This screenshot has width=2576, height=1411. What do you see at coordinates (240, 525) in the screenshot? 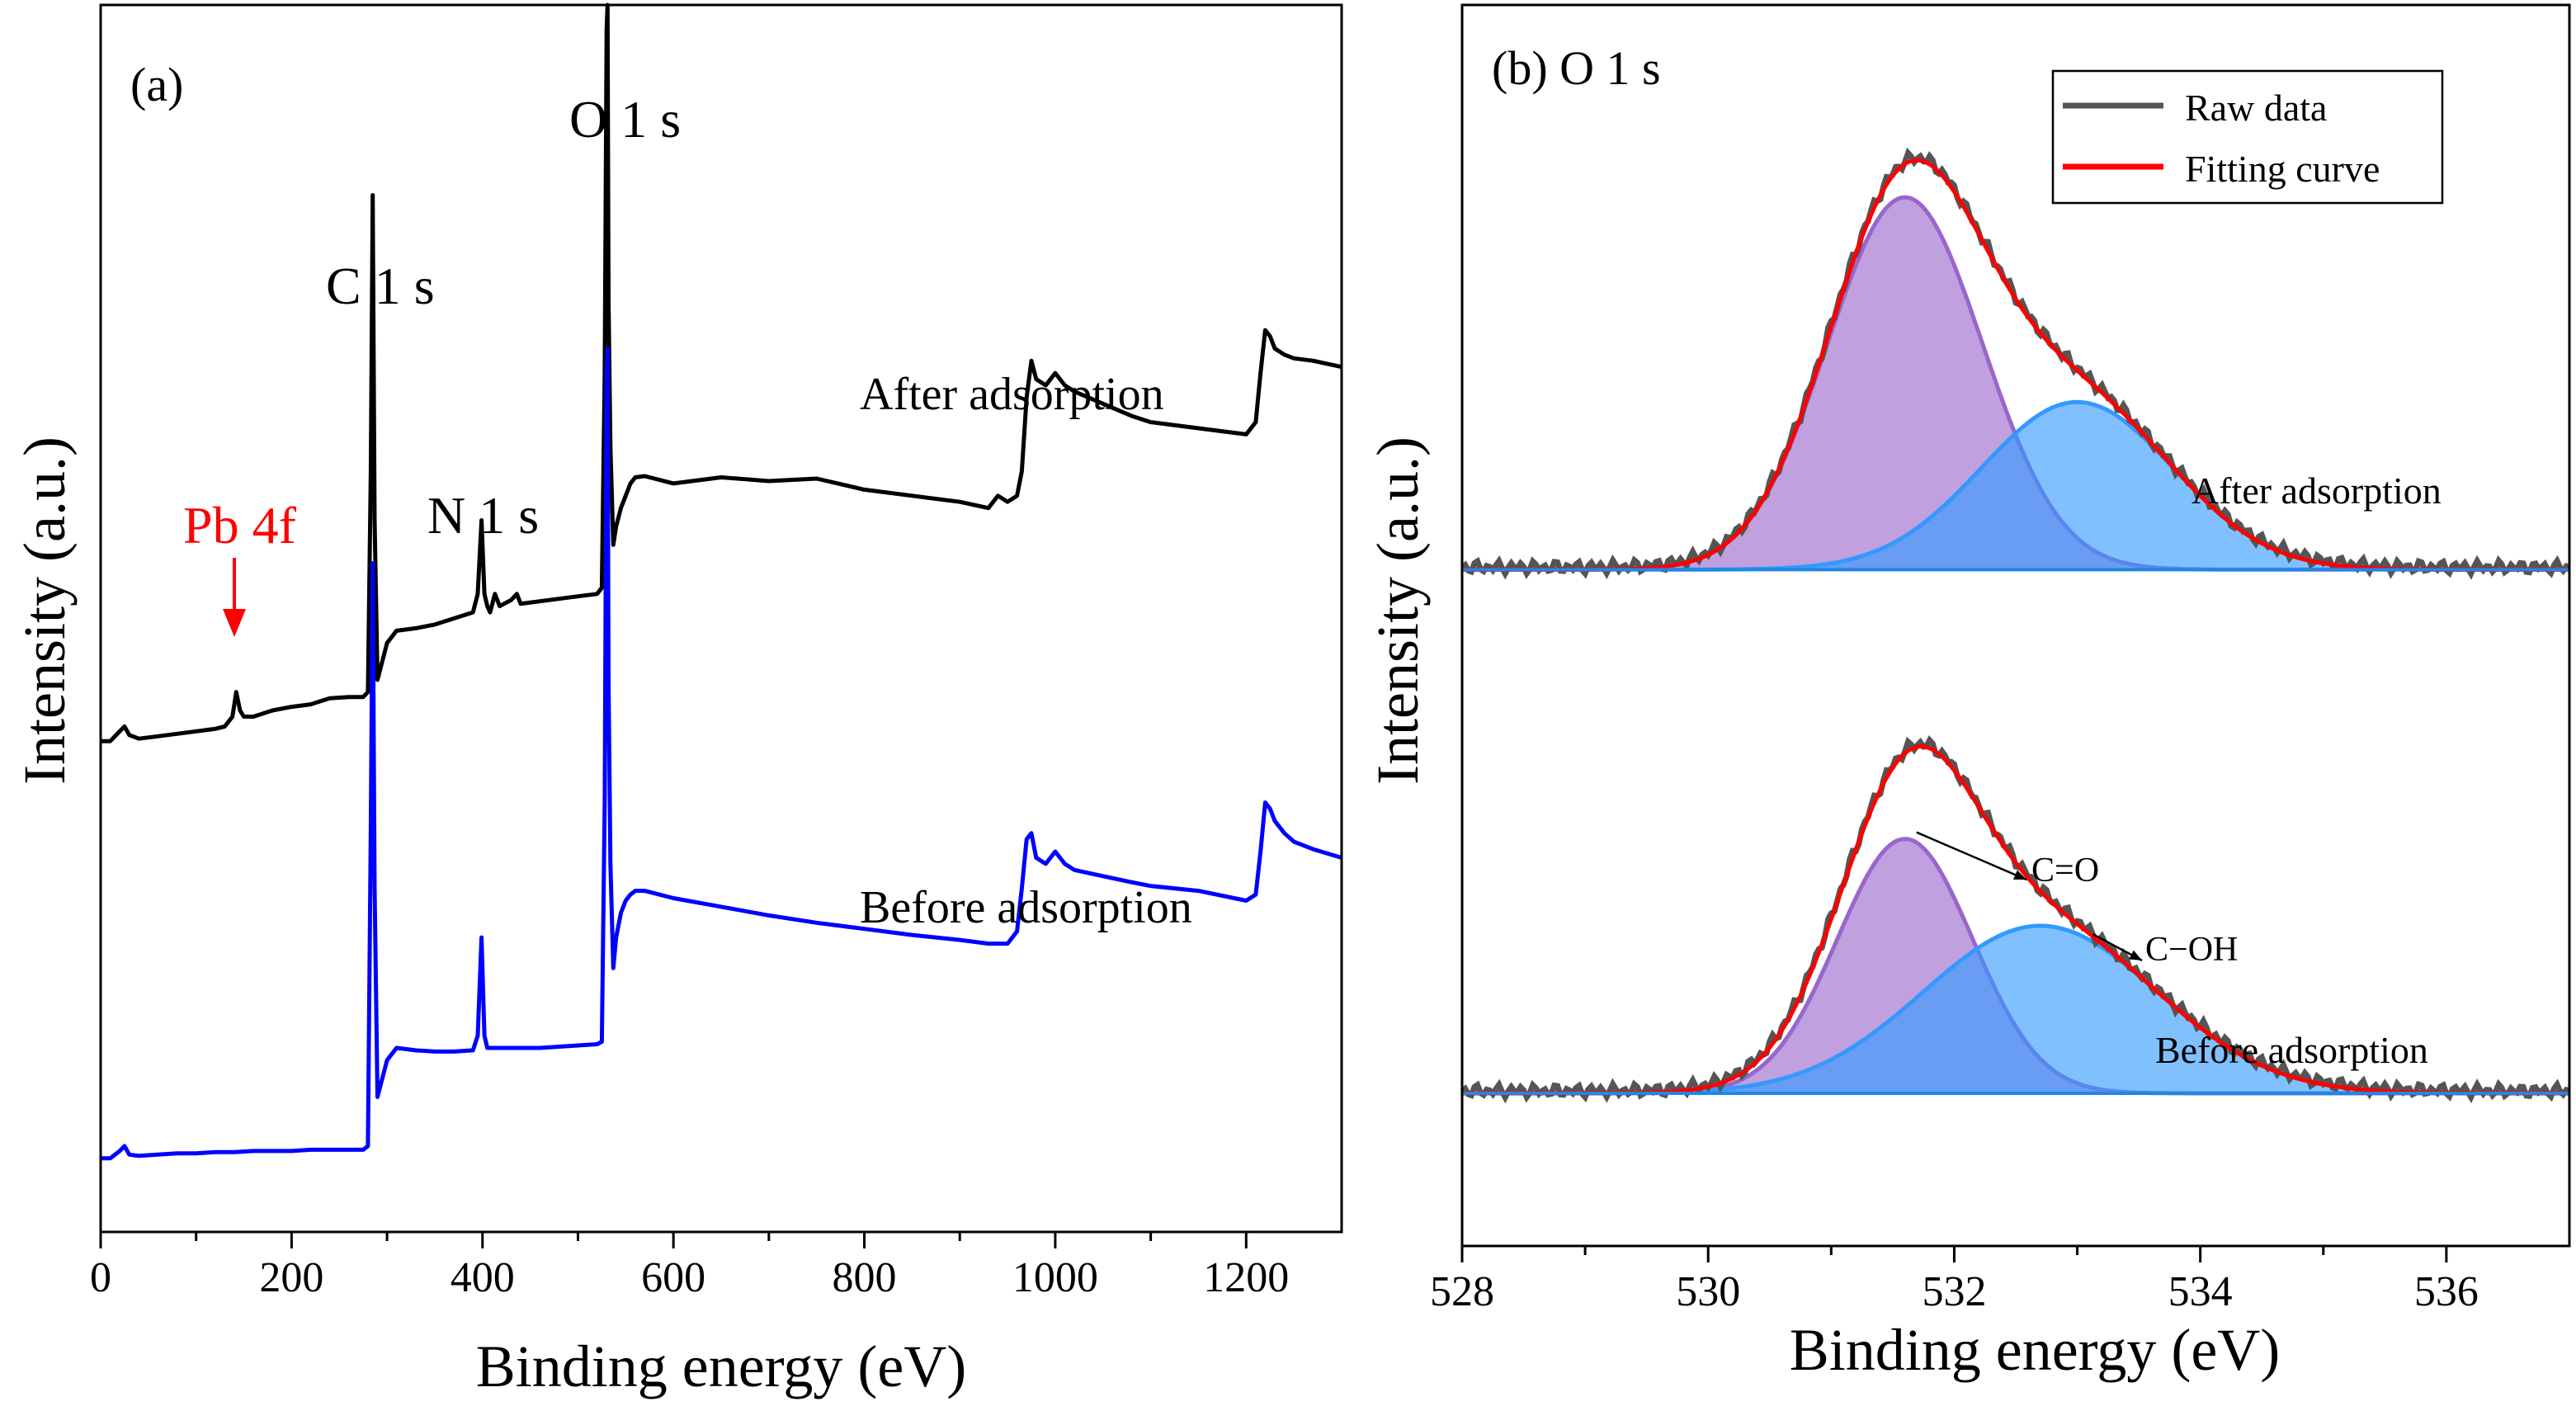
I see `peak-label-pb4f: Pb 4f` at bounding box center [240, 525].